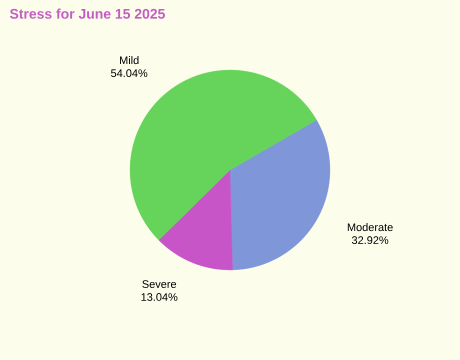 Image resolution: width=460 pixels, height=360 pixels. What do you see at coordinates (129, 60) in the screenshot?
I see `slice-label: Mild` at bounding box center [129, 60].